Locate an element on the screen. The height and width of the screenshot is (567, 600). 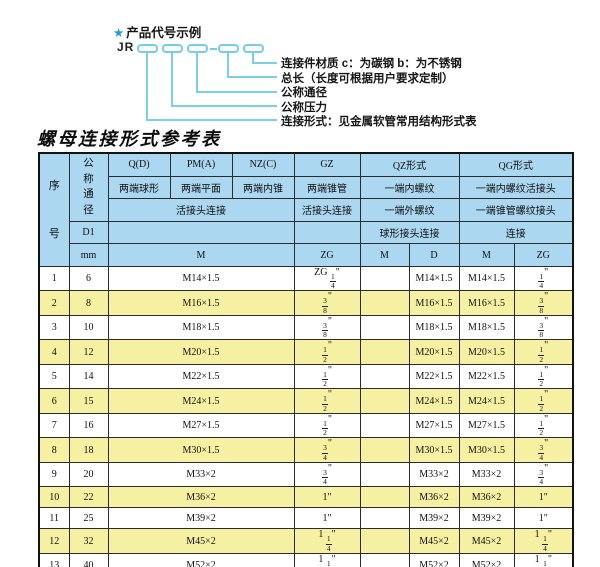
cell-gz: 1 2 " is located at coordinates (327, 401).